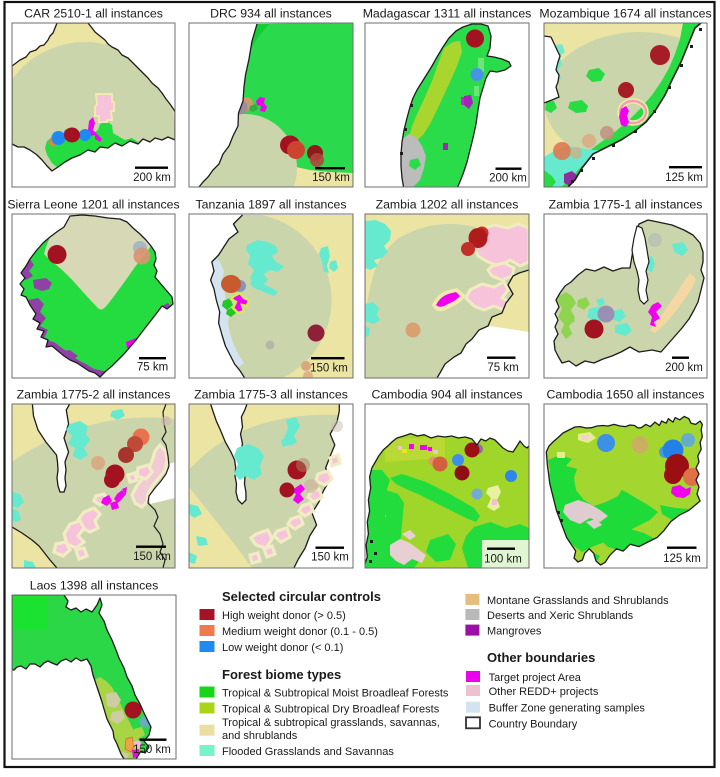  I want to click on svg-text:Sierra Leone 1201 all instance: Sierra Leone 1201 all instances, so click(93, 205).